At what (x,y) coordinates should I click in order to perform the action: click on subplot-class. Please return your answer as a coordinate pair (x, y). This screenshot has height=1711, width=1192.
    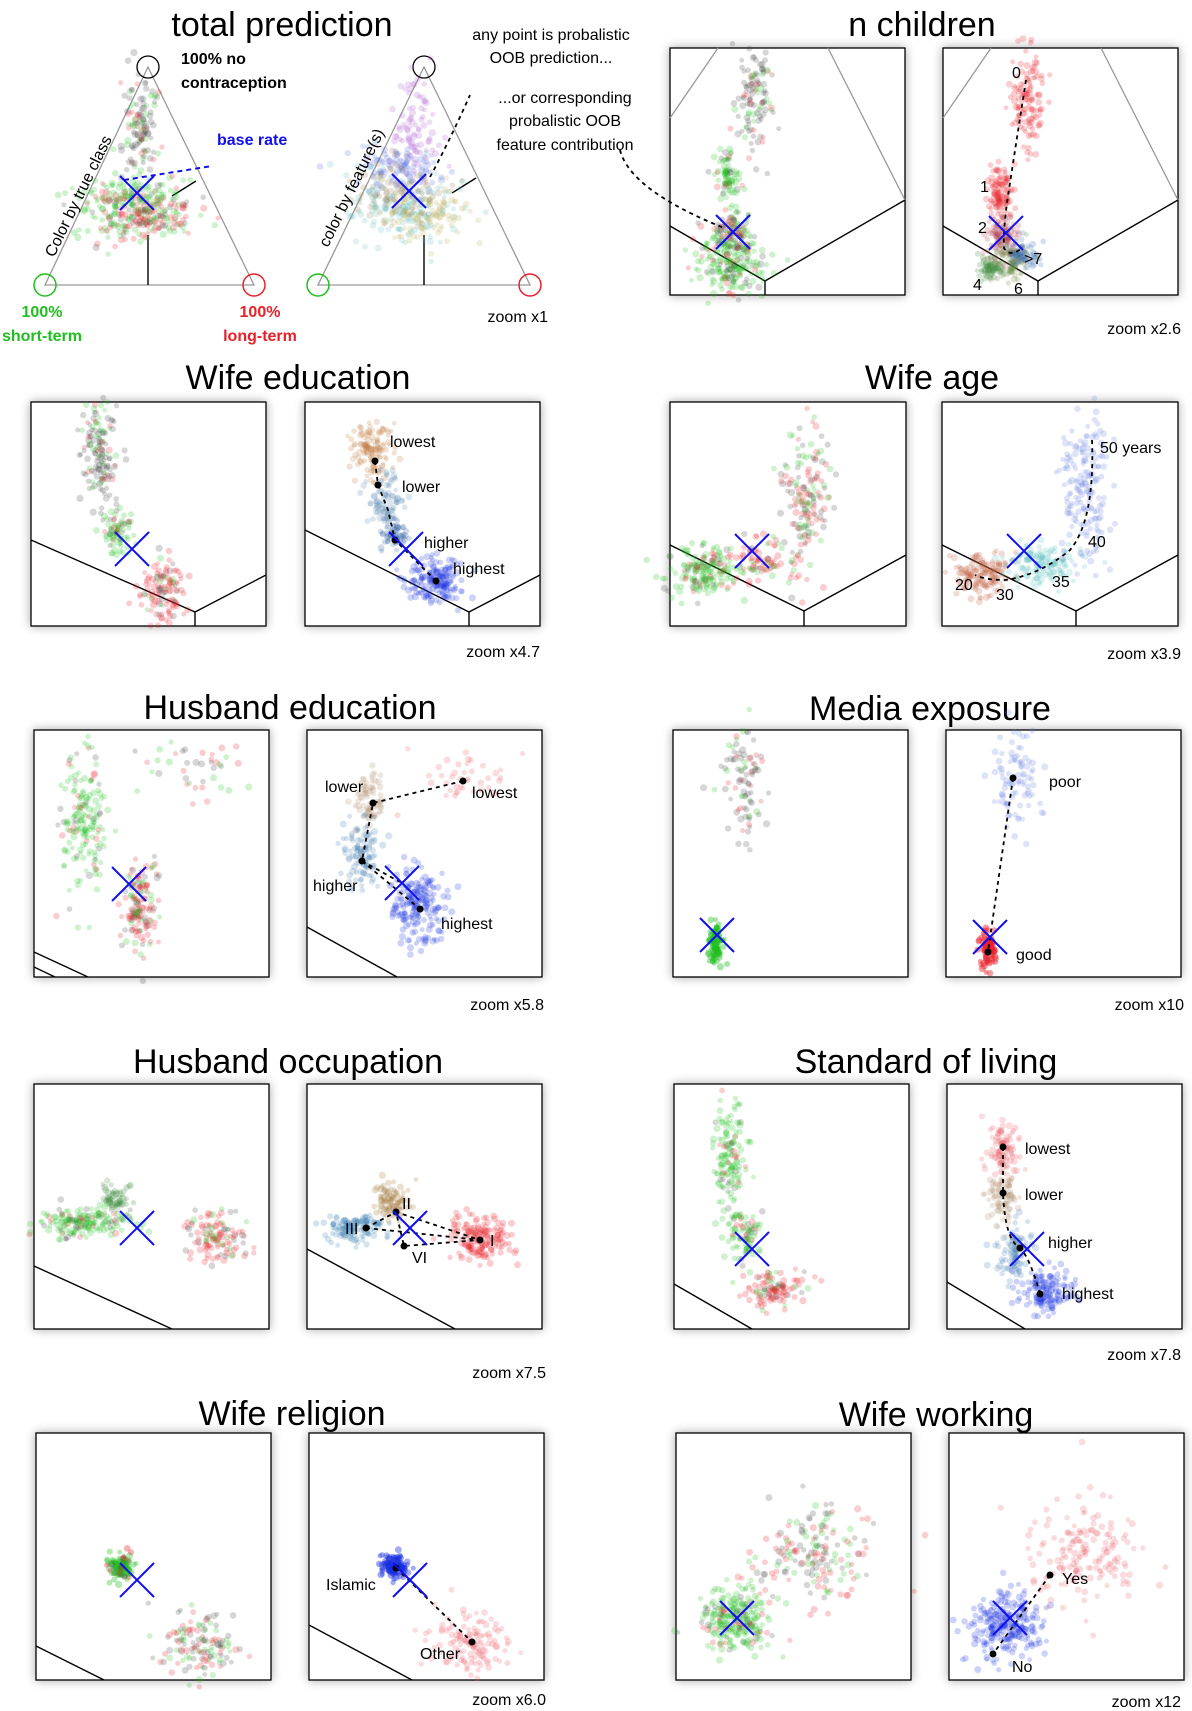
    Looking at the image, I should click on (775, 514).